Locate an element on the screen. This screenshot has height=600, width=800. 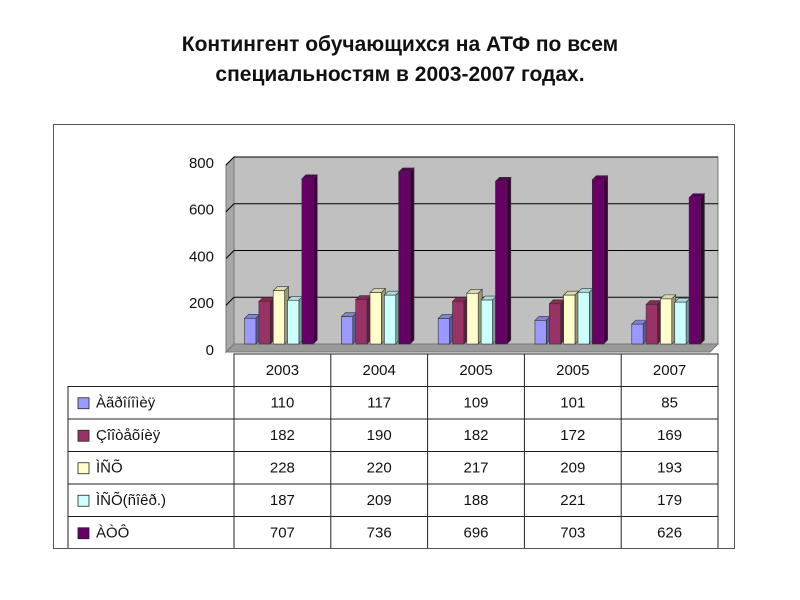
y-tick-label: 800 is located at coordinates (201, 163).